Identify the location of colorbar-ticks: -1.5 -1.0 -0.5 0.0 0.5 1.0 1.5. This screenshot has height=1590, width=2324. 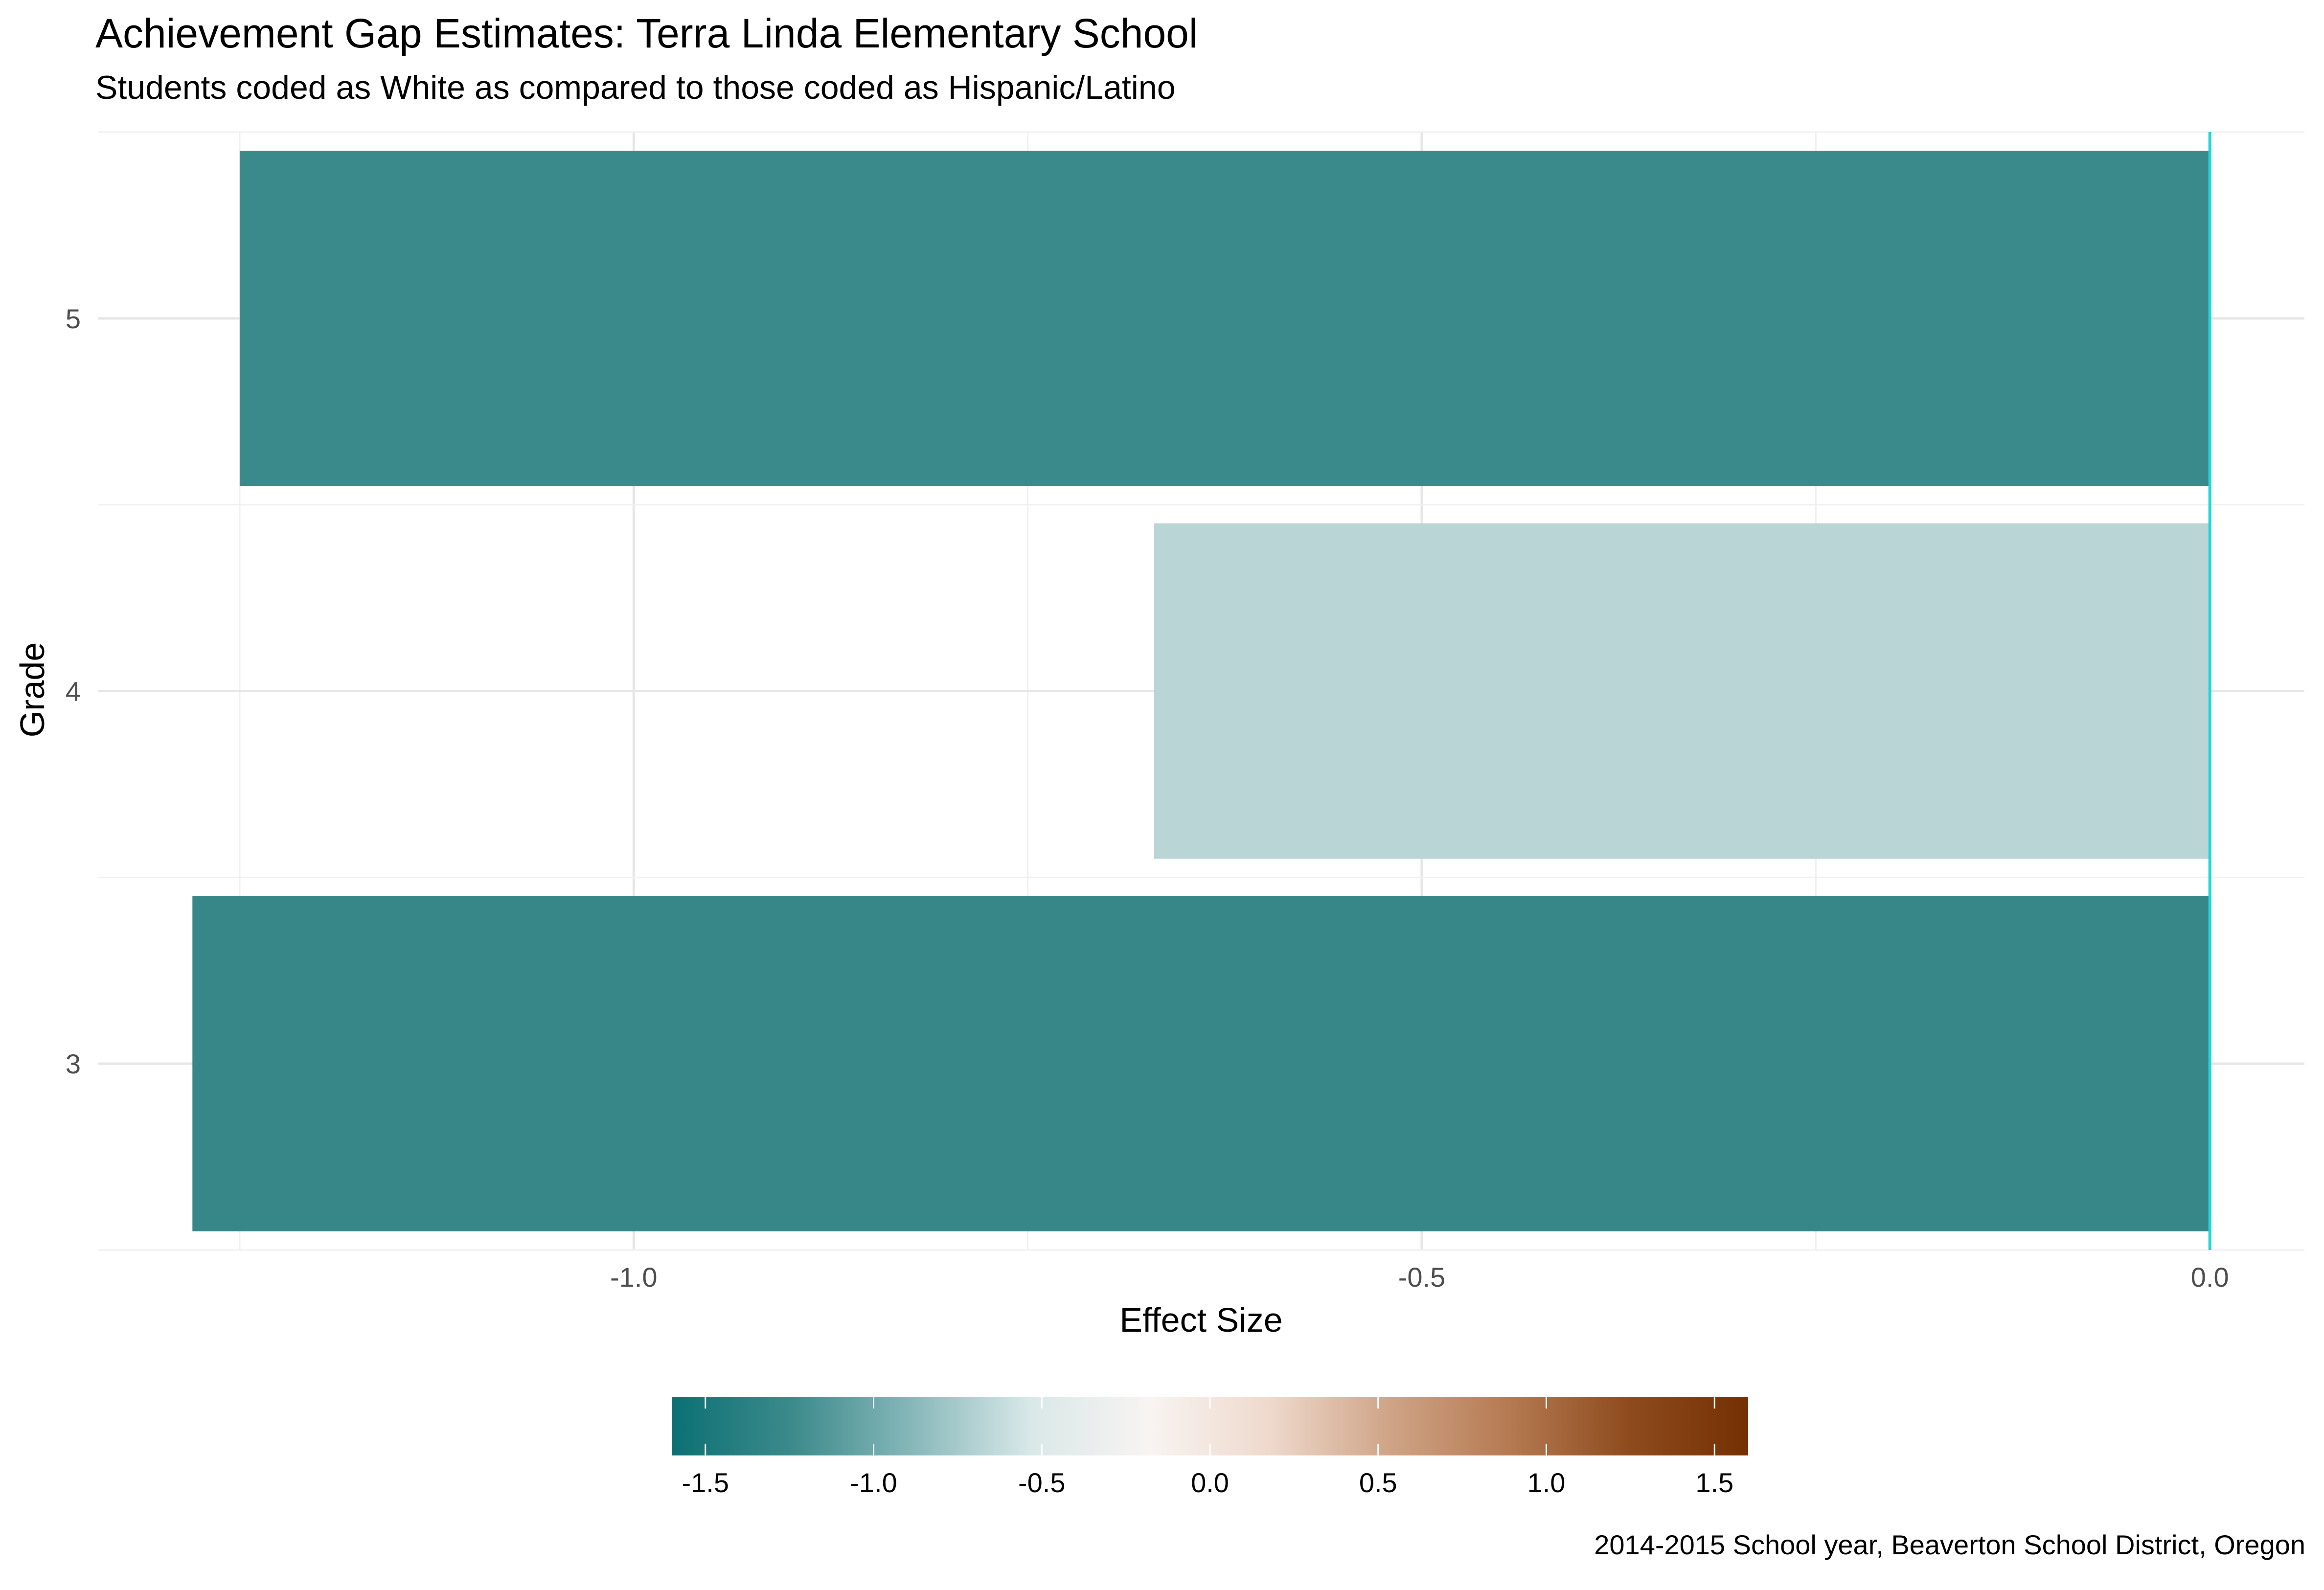
(1208, 1448).